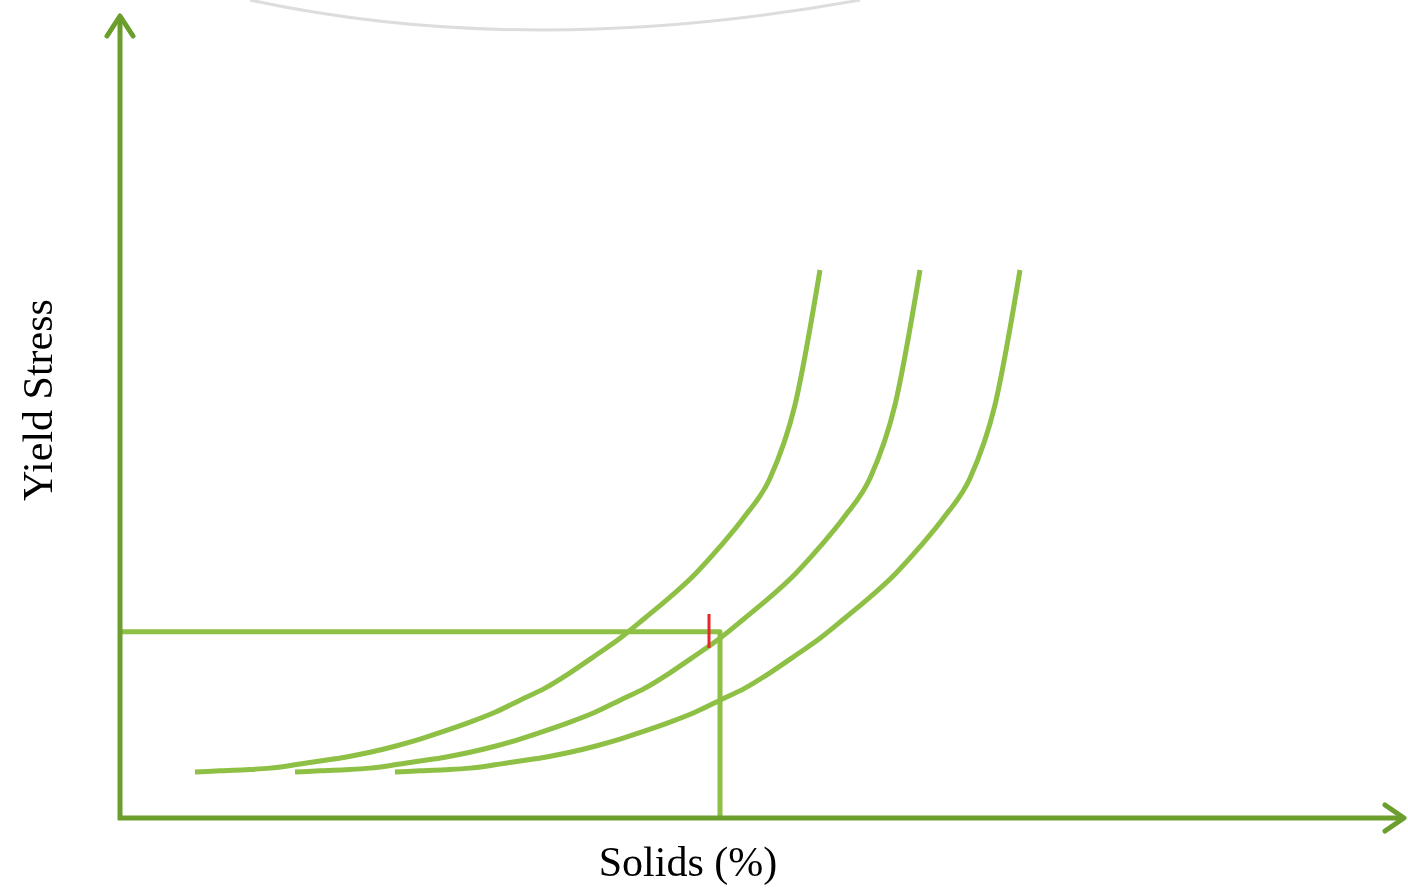 This screenshot has width=1408, height=888. What do you see at coordinates (688, 862) in the screenshot?
I see `x-axis-title: Solids (%)` at bounding box center [688, 862].